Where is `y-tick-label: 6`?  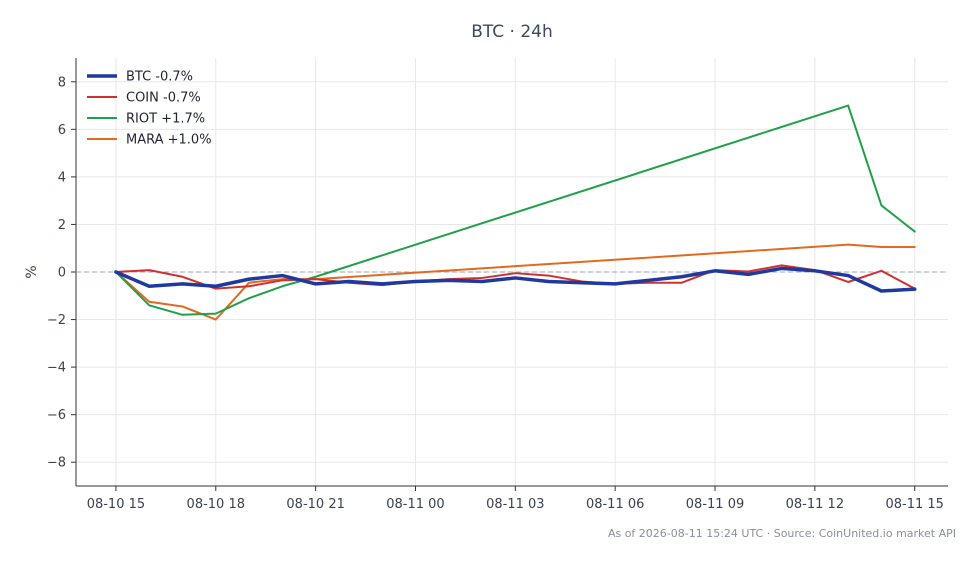 y-tick-label: 6 is located at coordinates (62, 130).